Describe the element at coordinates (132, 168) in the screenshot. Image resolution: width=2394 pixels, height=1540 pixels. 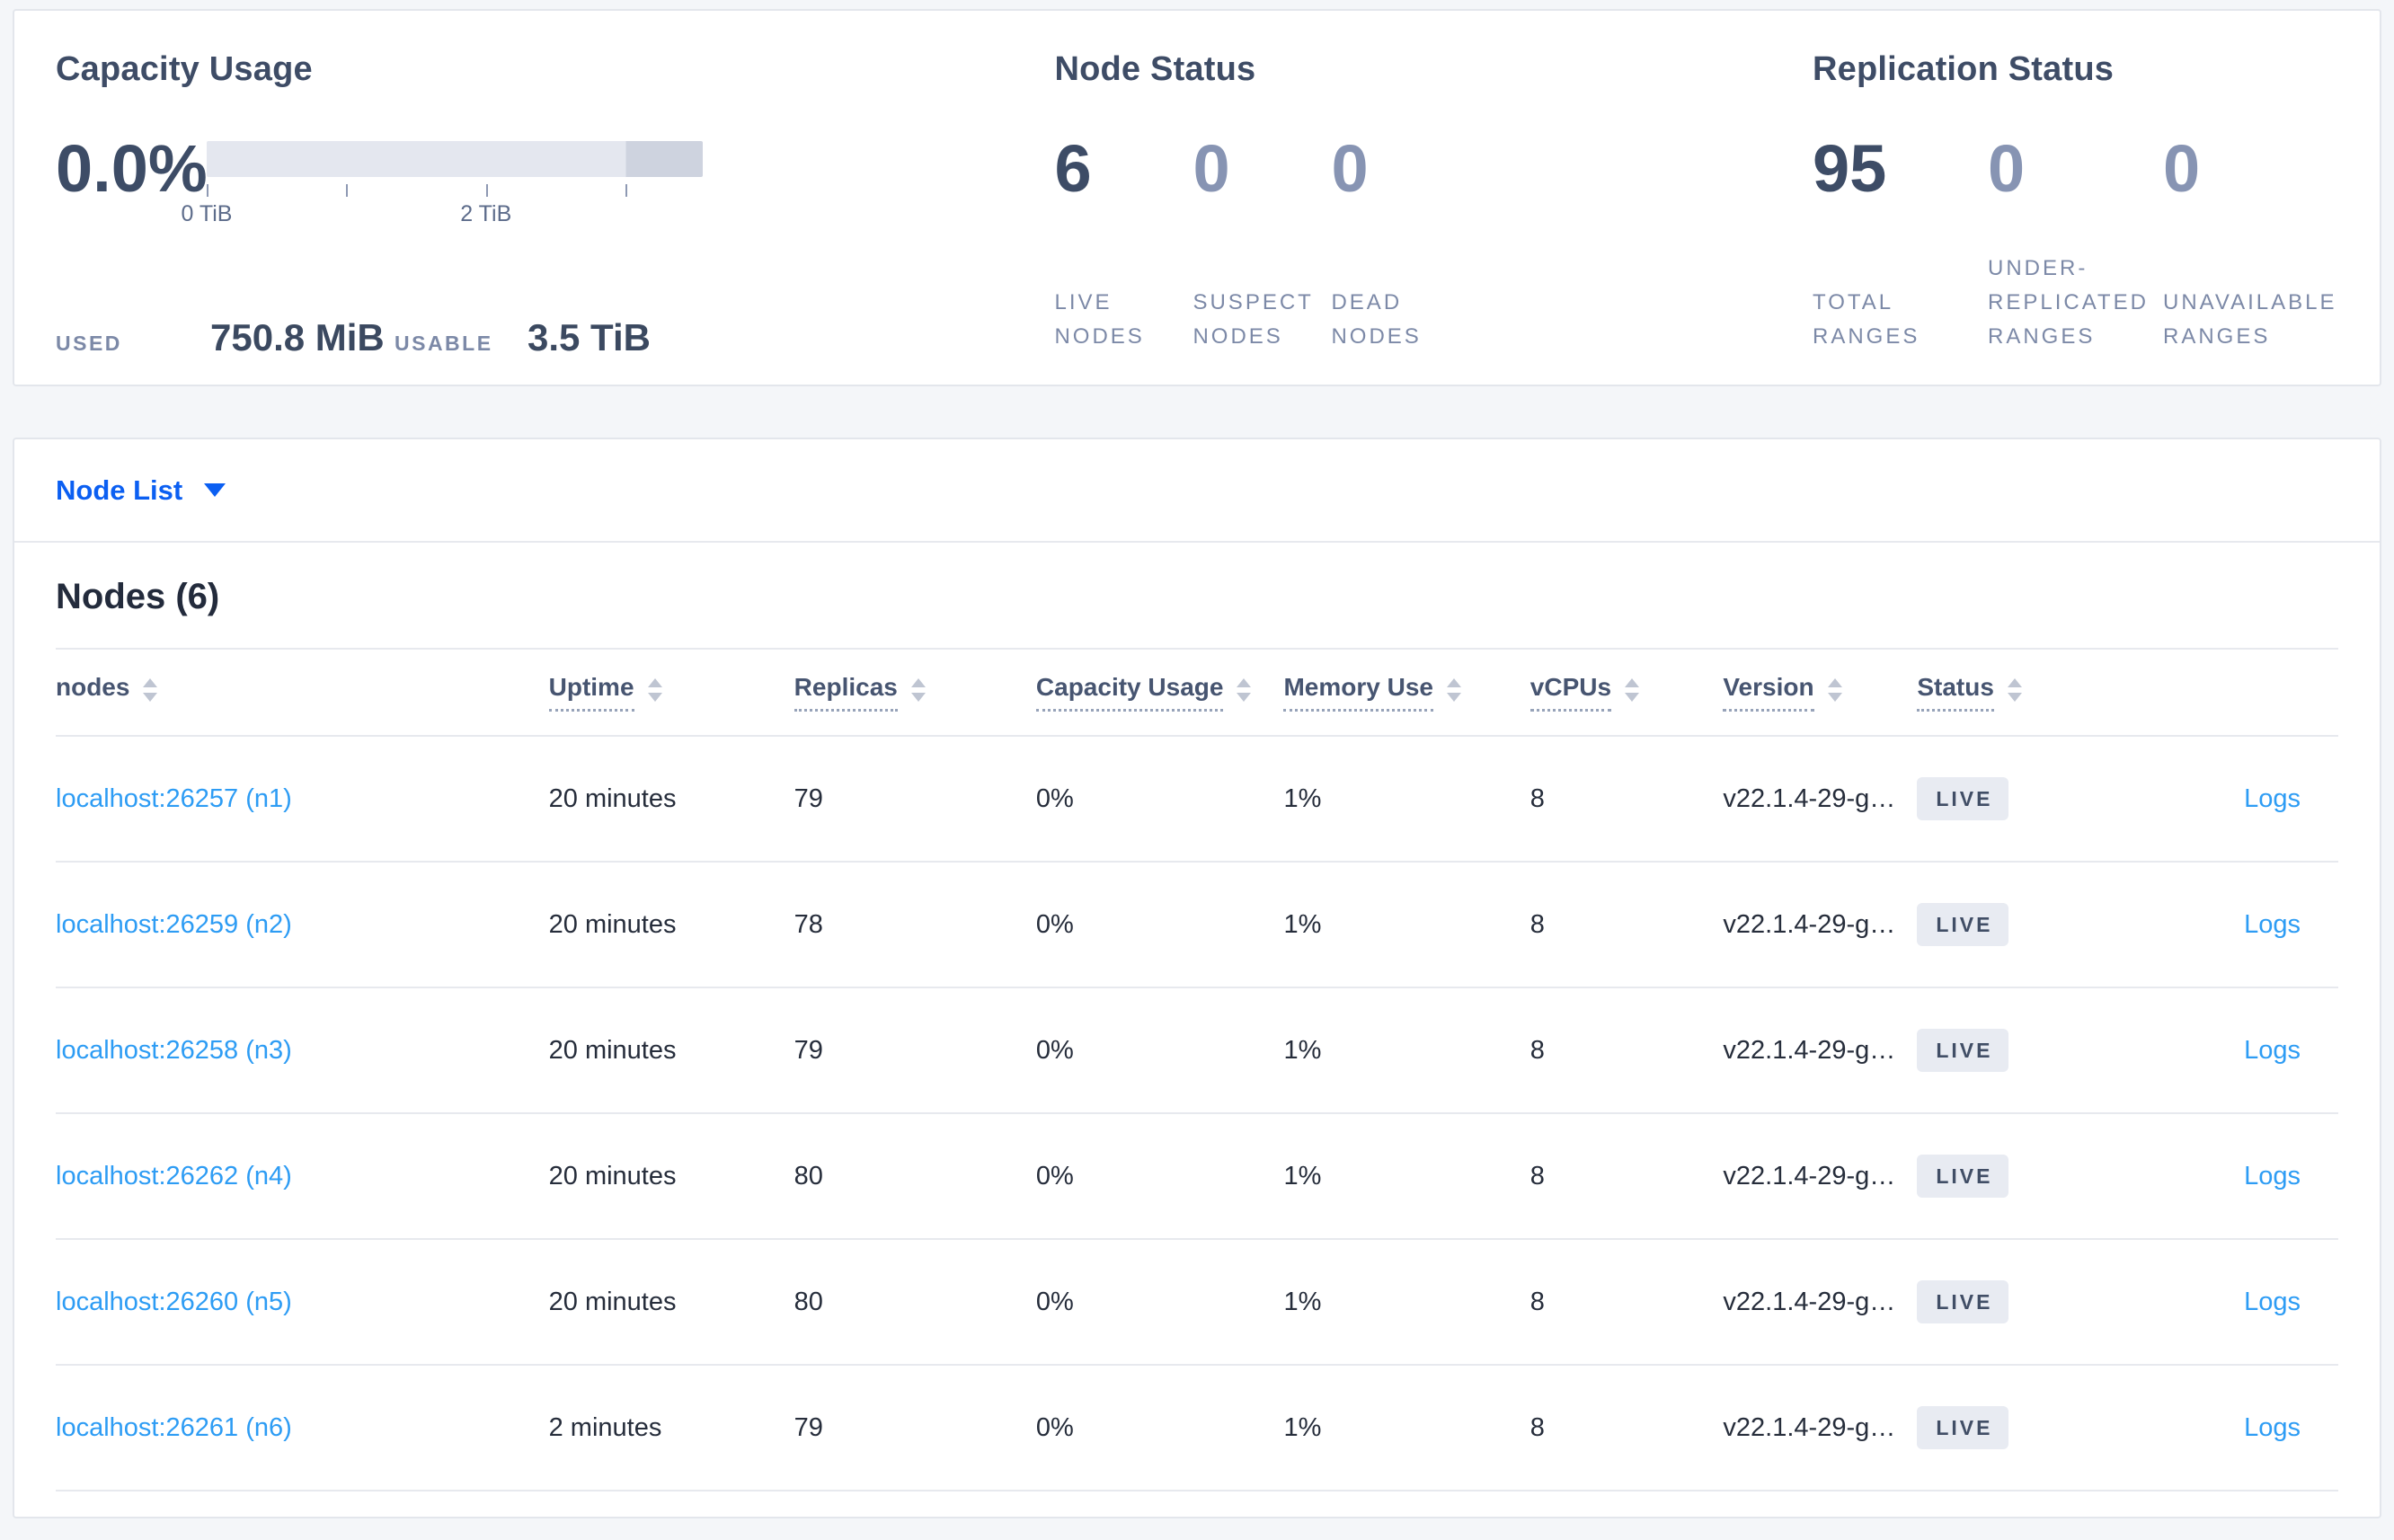
I see `capacity-percent: 0.0%` at that location.